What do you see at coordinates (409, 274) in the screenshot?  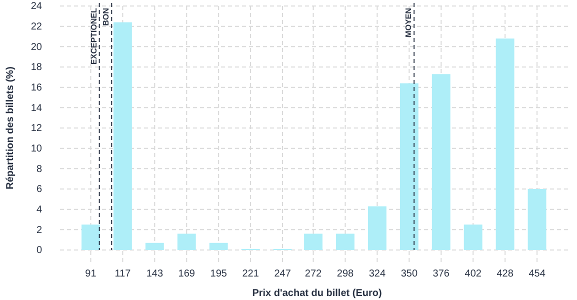 I see `x-tick-label: 350` at bounding box center [409, 274].